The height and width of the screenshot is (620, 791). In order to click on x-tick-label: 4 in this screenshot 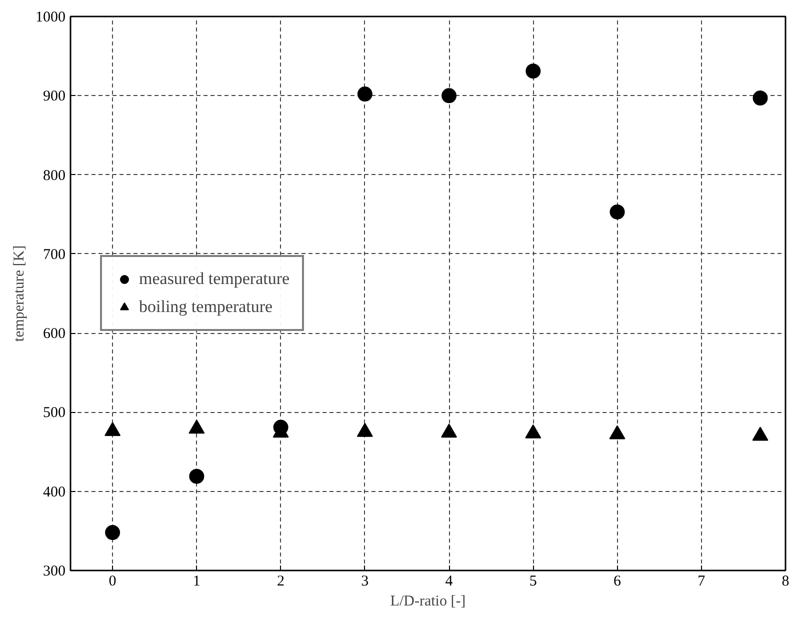, I will do `click(449, 582)`.